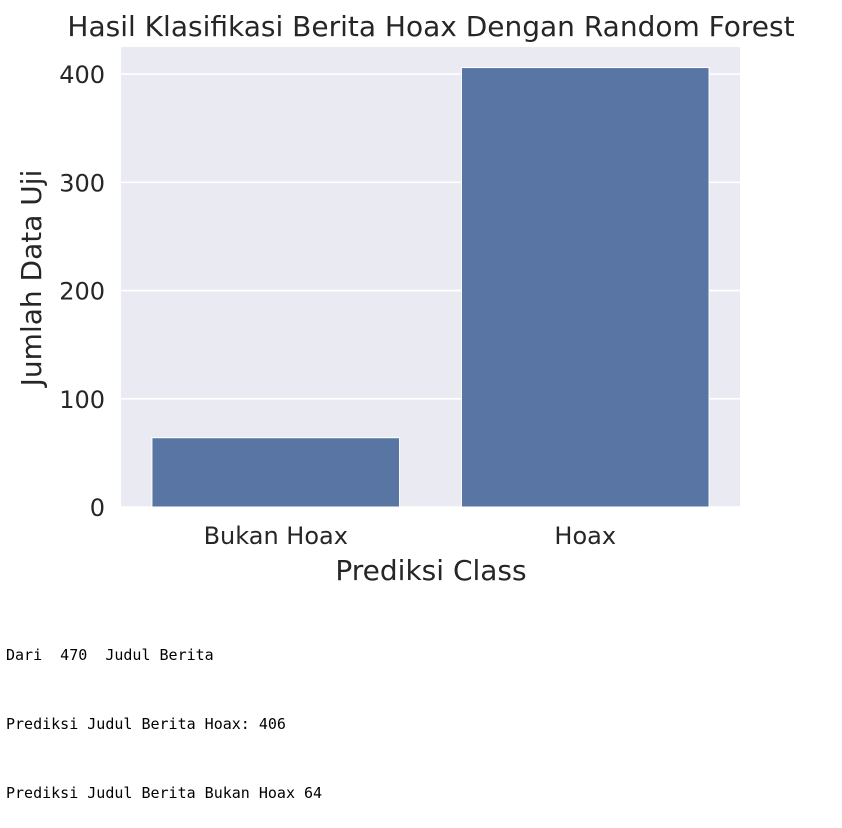  Describe the element at coordinates (110, 655) in the screenshot. I see `output-line-total: Dari 470 Judul Berita` at that location.